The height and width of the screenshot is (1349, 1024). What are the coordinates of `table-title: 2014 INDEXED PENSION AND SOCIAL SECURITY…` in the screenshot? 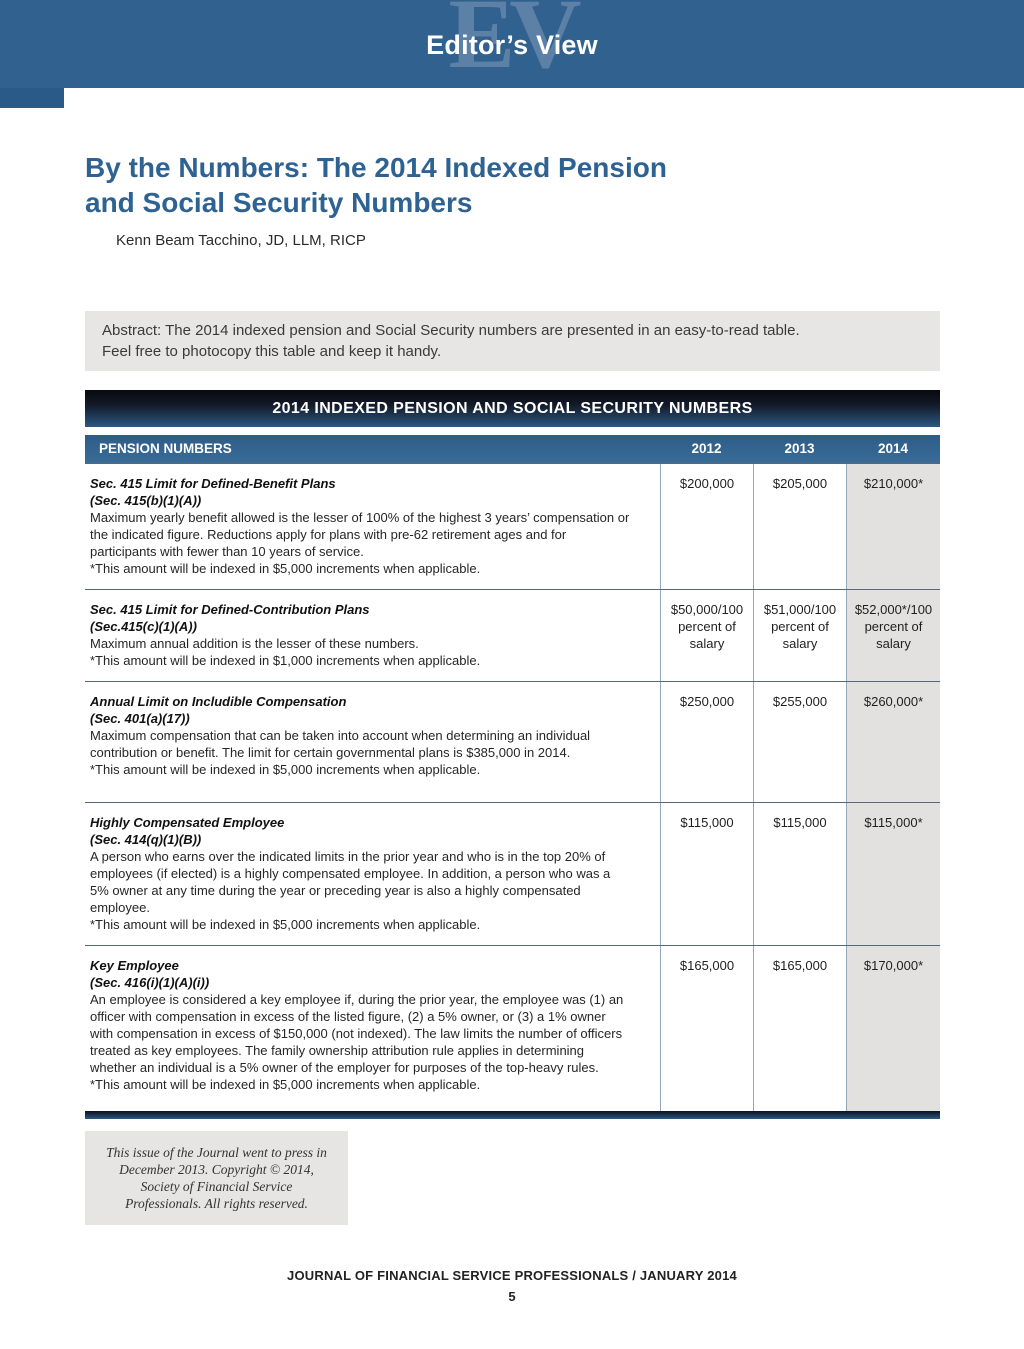 It's located at (512, 408).